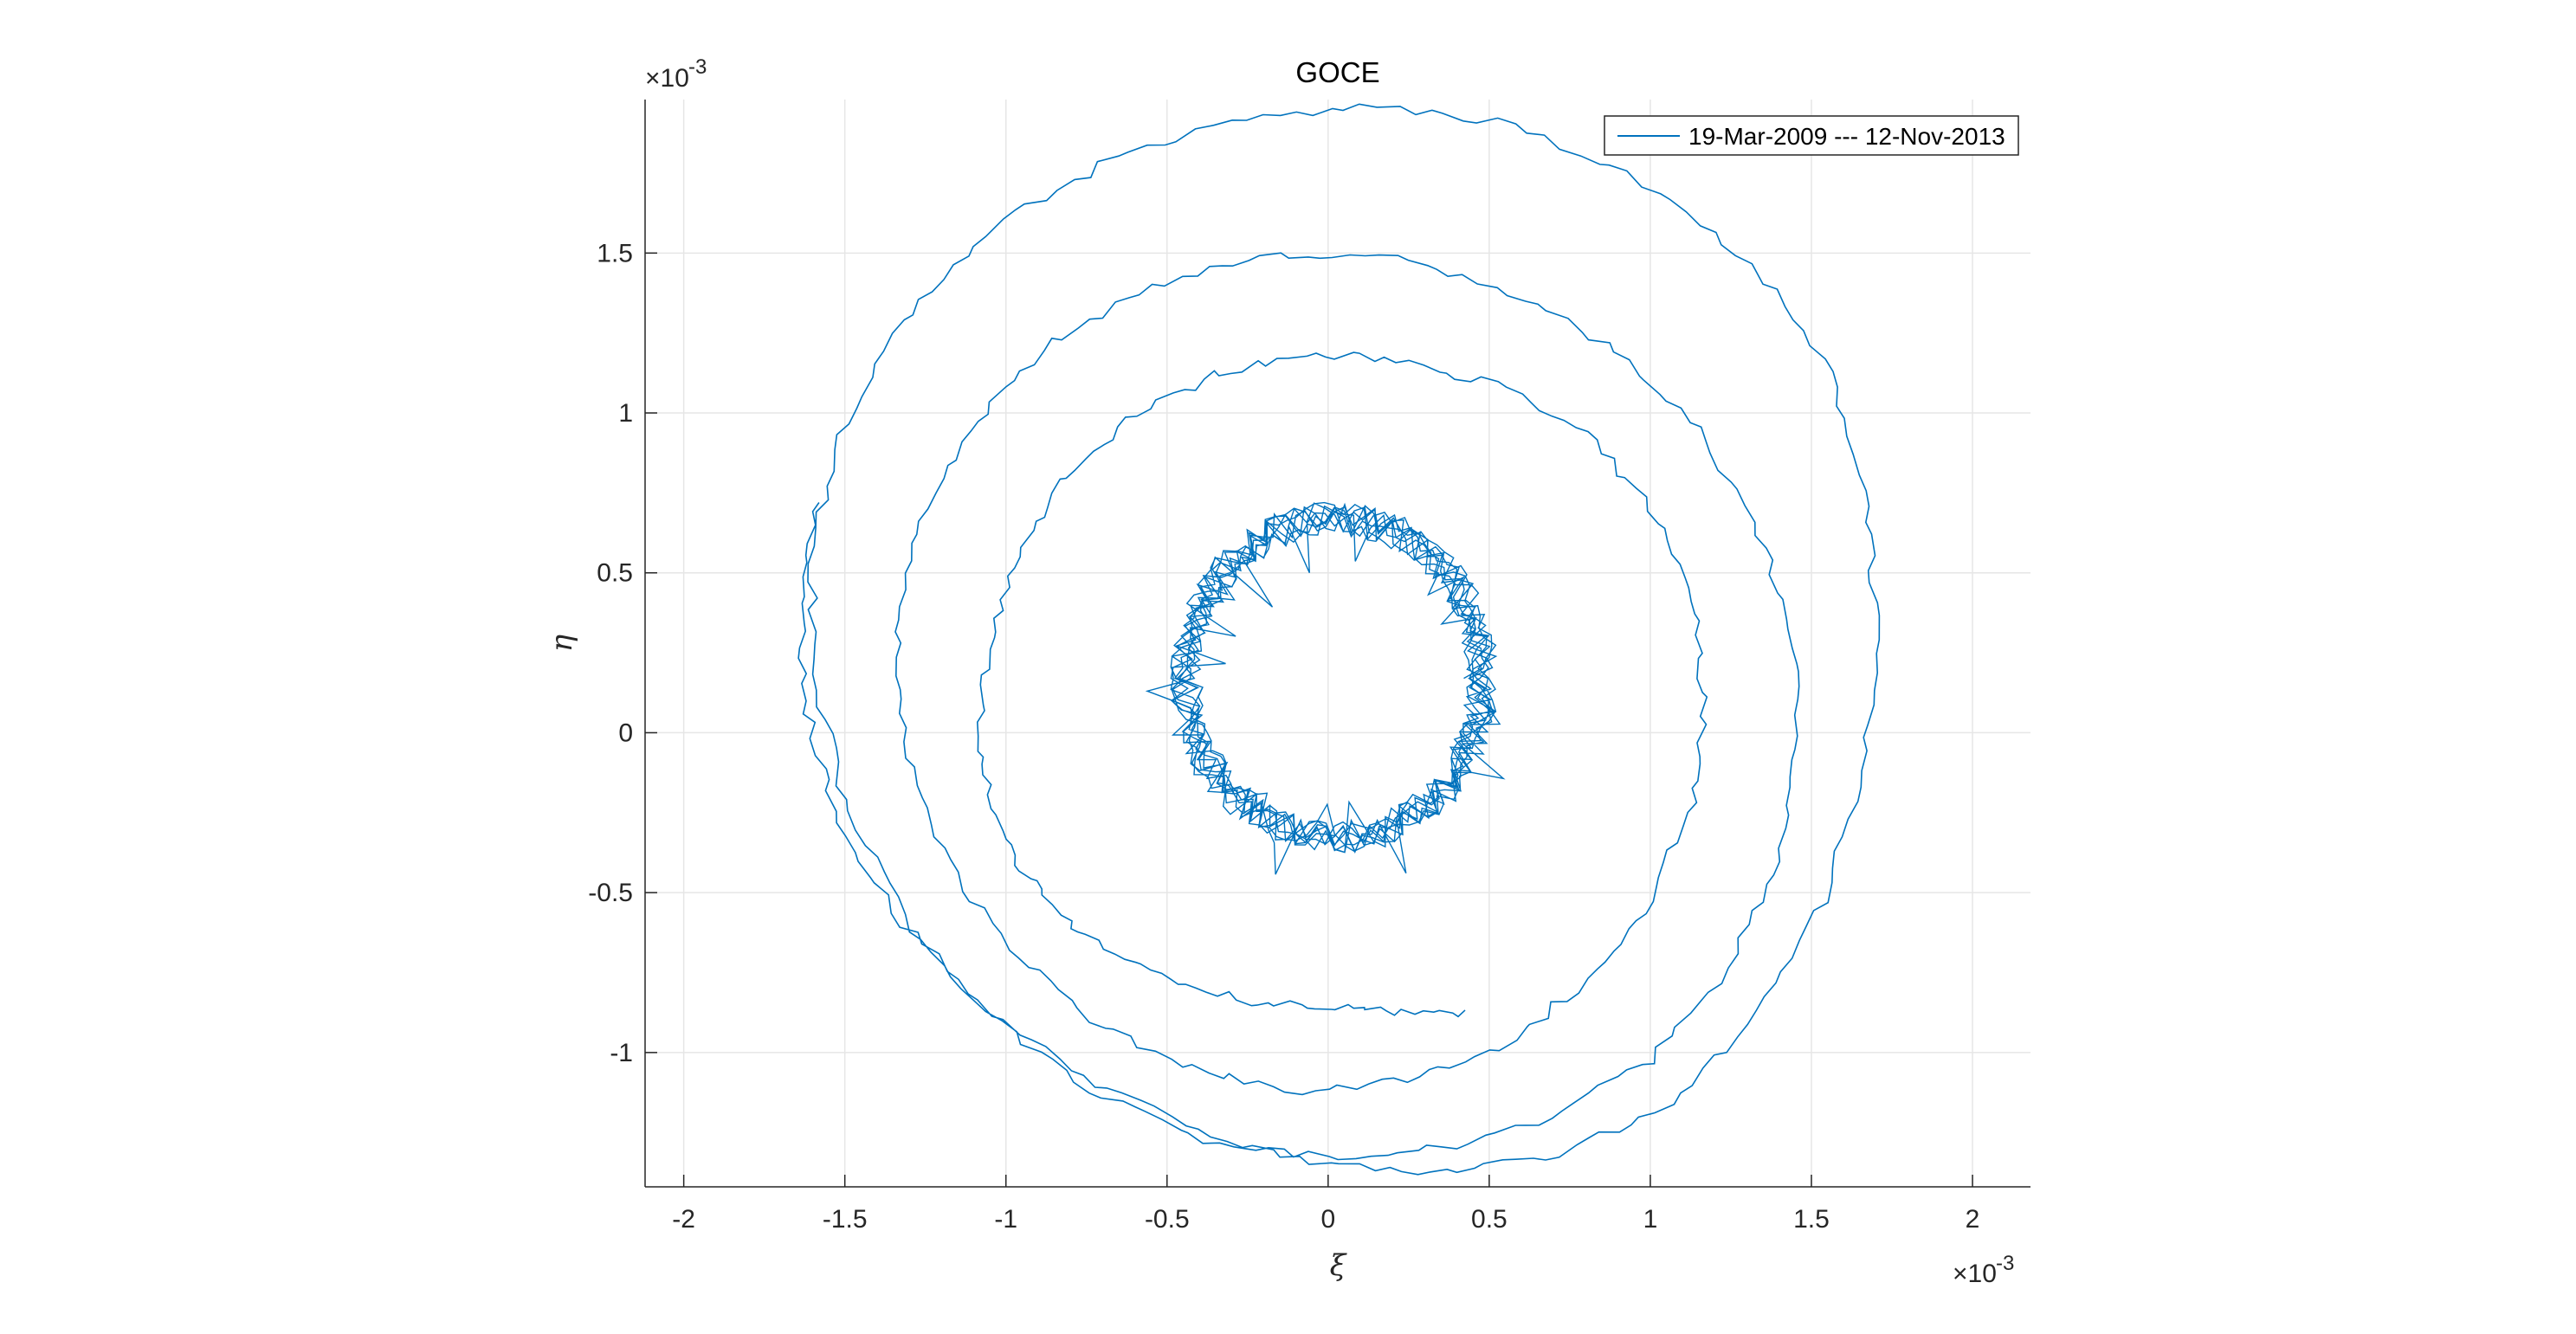 The width and height of the screenshot is (2576, 1334). Describe the element at coordinates (1973, 1219) in the screenshot. I see `x-tick-label: 2` at that location.